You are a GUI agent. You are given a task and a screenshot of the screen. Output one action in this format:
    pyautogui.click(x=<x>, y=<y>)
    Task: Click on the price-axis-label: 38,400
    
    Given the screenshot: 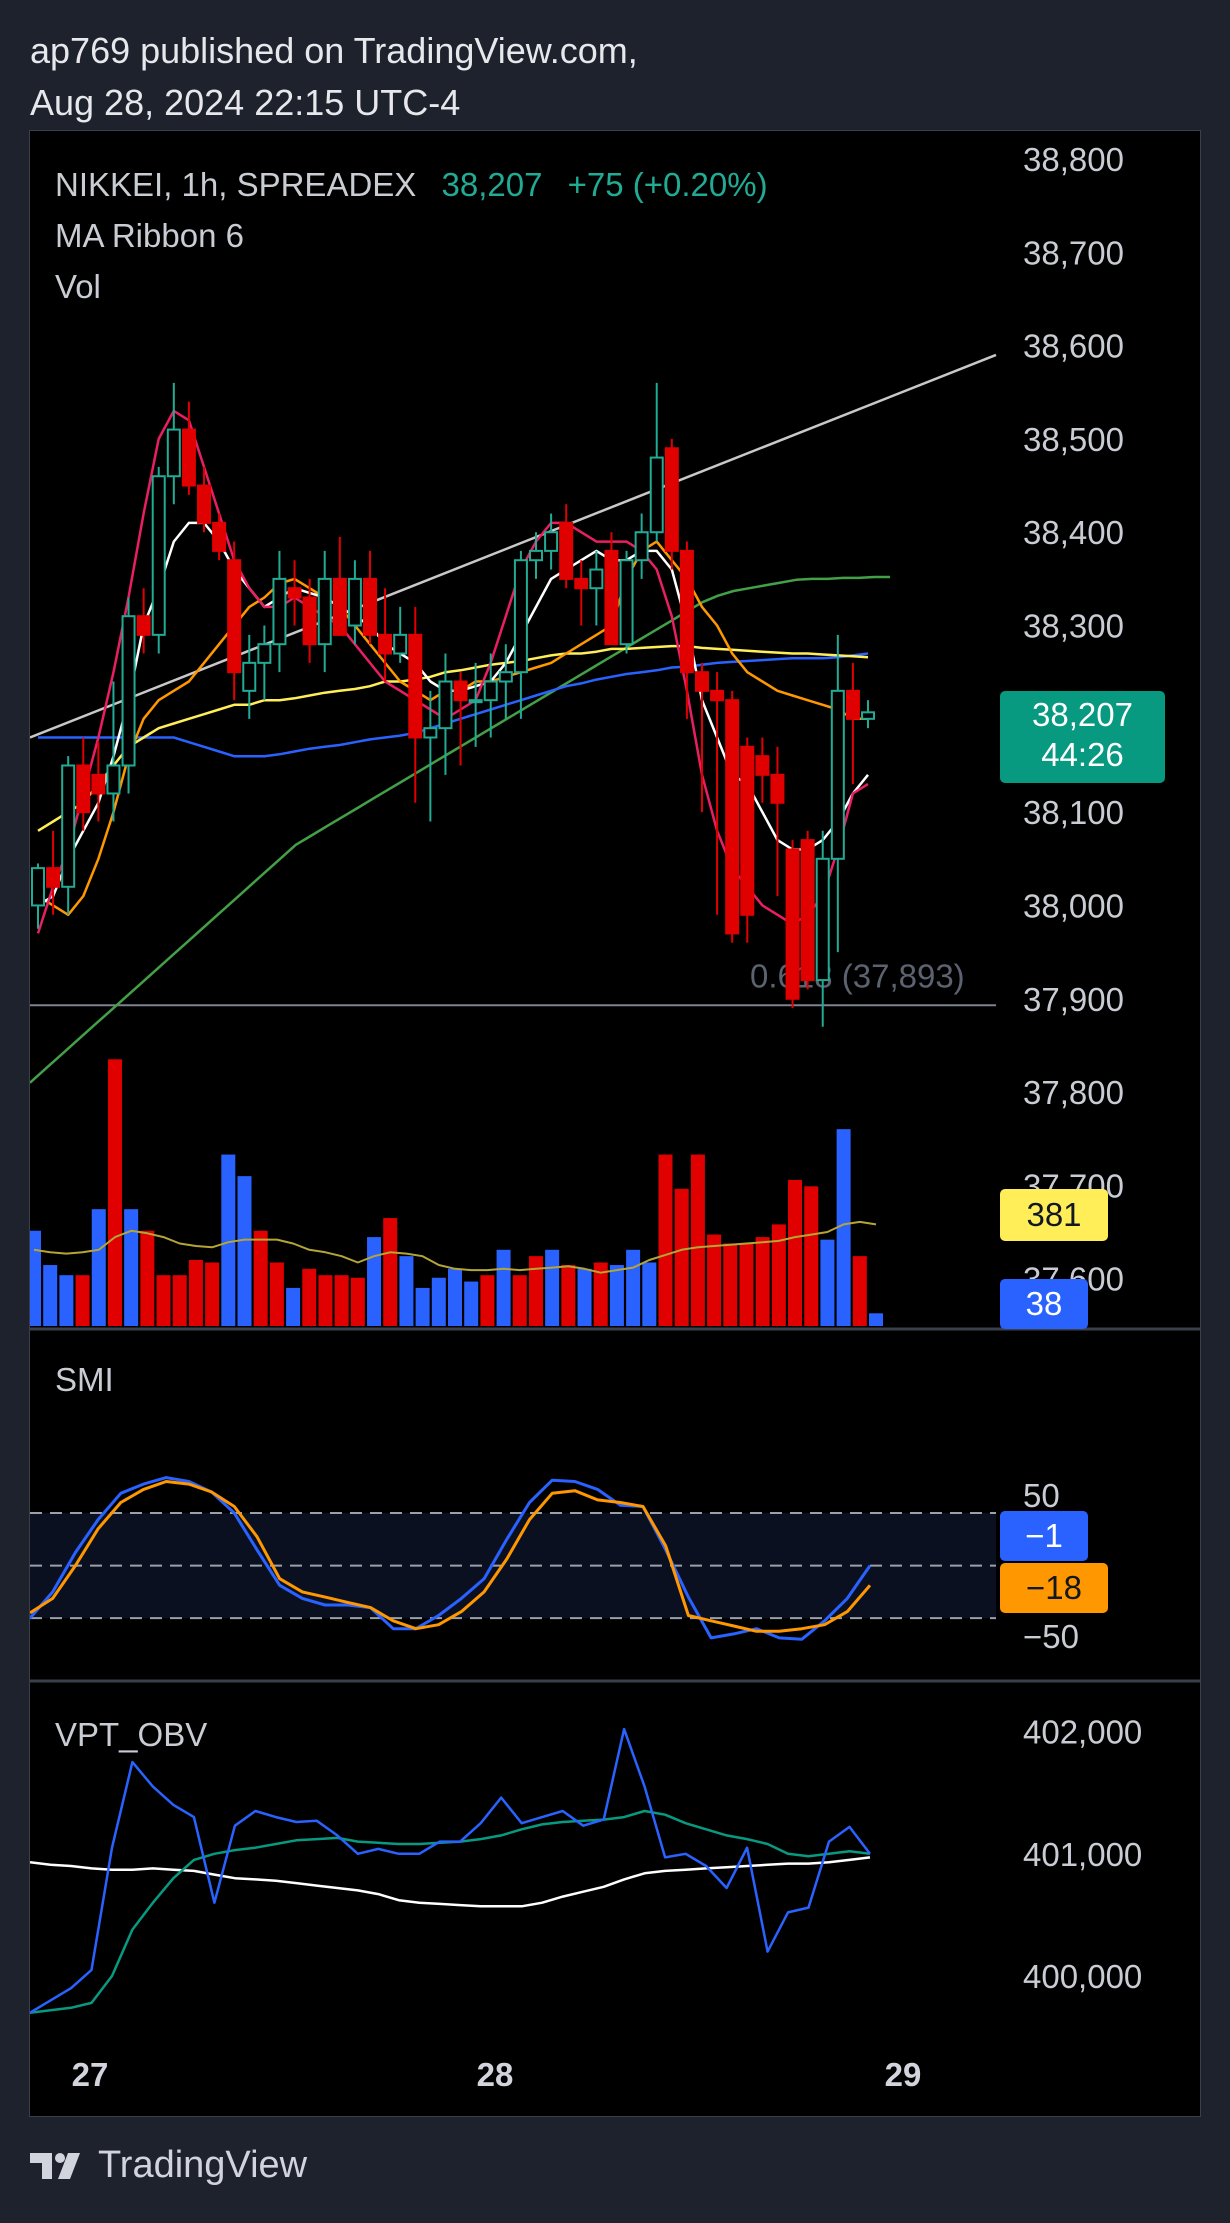 What is the action you would take?
    pyautogui.click(x=1073, y=532)
    